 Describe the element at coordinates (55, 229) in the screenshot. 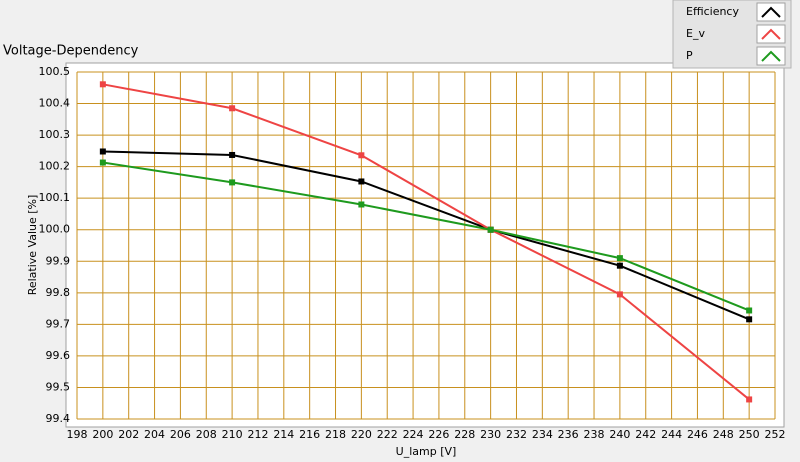

I see `y-tick-label: 100.0` at that location.